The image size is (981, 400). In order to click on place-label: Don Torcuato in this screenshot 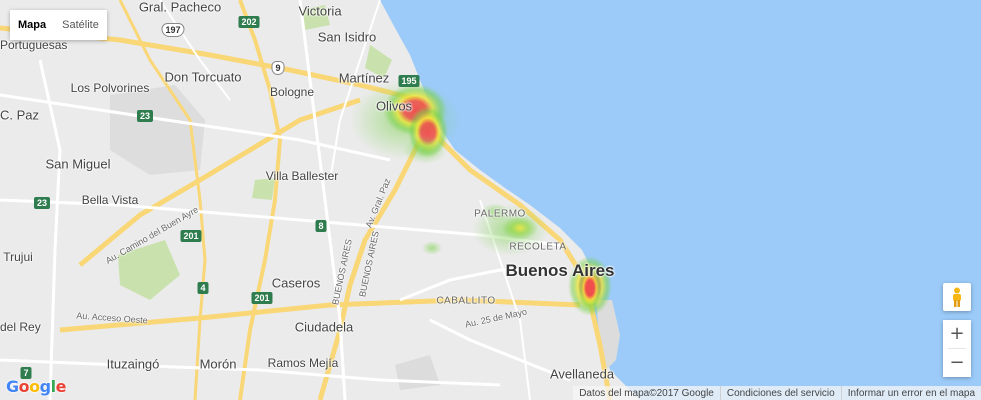, I will do `click(203, 77)`.